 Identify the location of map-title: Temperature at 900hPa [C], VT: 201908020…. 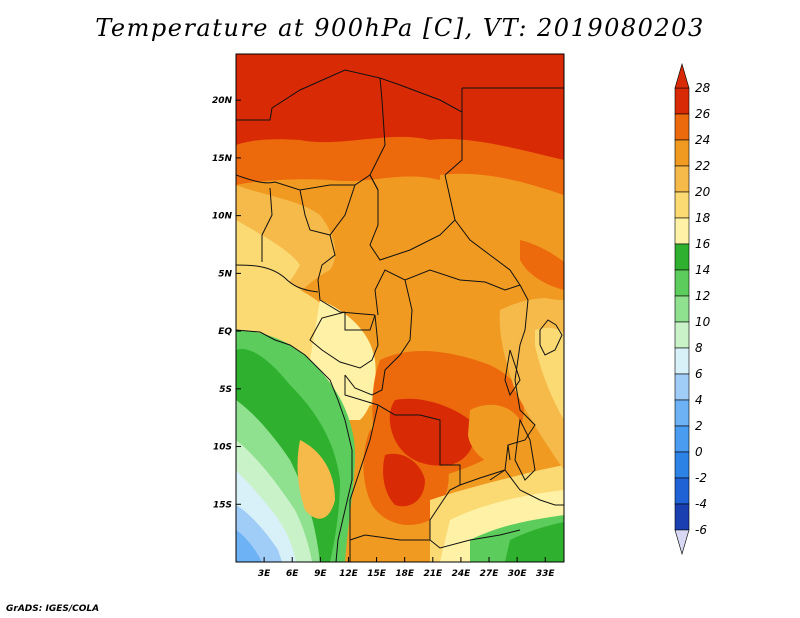
(400, 28).